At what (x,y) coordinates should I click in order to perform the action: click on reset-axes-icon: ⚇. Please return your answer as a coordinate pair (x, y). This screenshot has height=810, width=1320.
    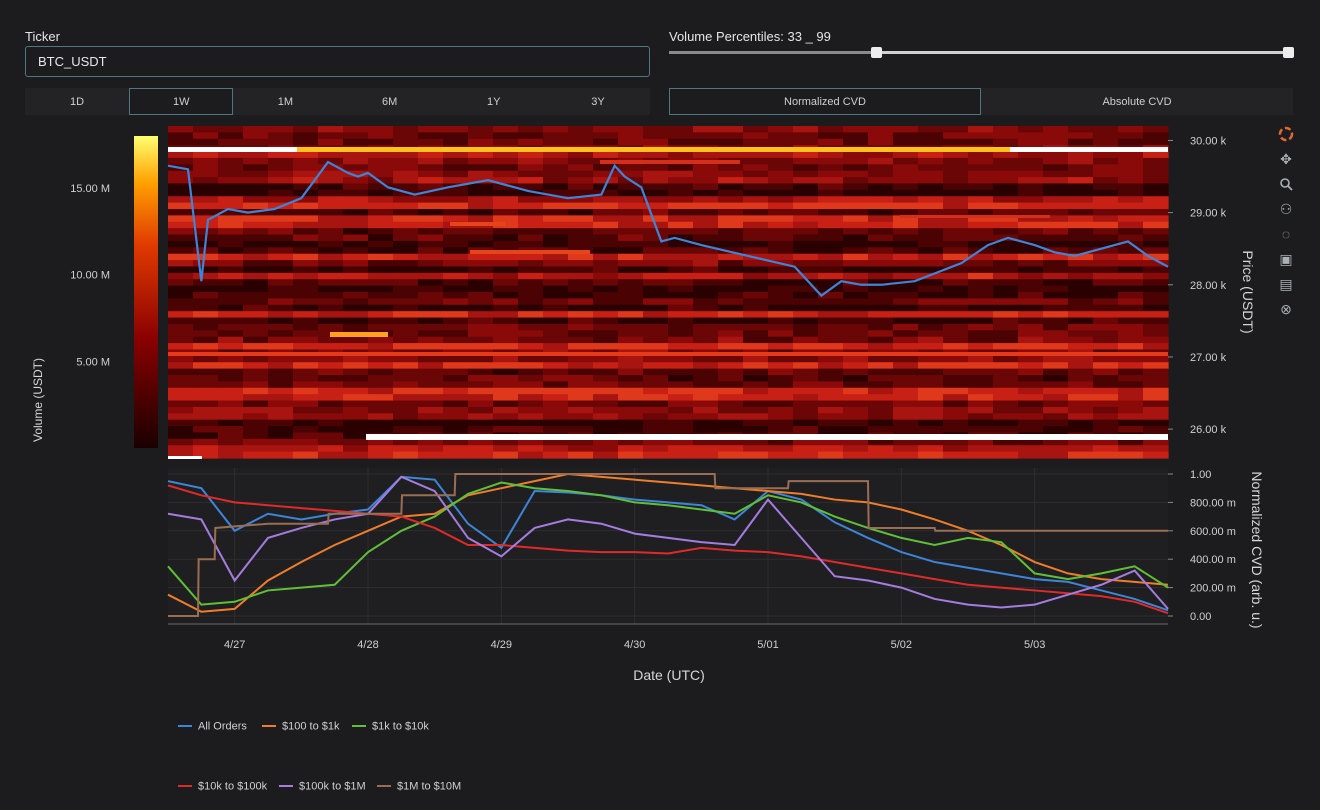
    Looking at the image, I should click on (1286, 208).